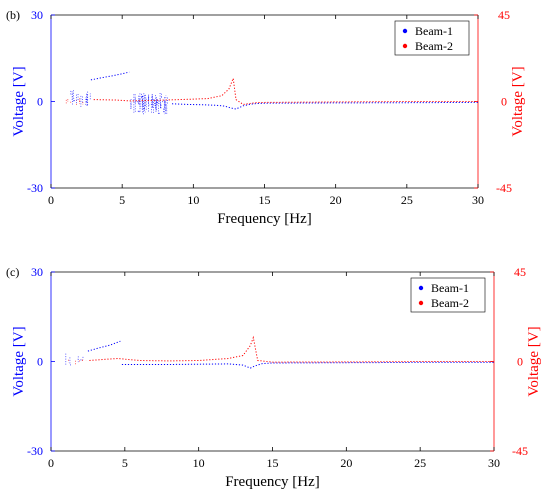  I want to click on panel-label: (c), so click(12, 272).